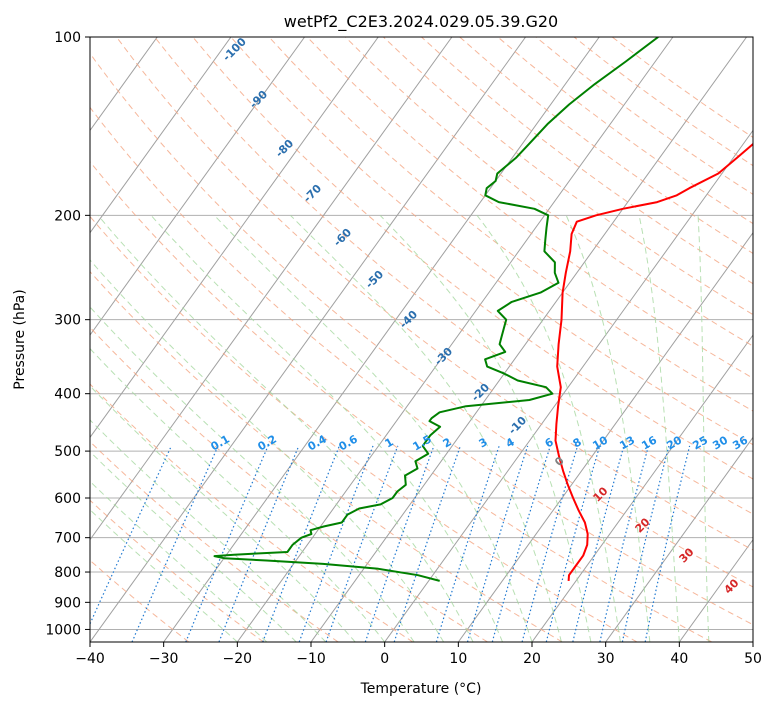 This screenshot has height=708, width=775. Describe the element at coordinates (740, 442) in the screenshot. I see `mixing-ratio-label: 36` at that location.